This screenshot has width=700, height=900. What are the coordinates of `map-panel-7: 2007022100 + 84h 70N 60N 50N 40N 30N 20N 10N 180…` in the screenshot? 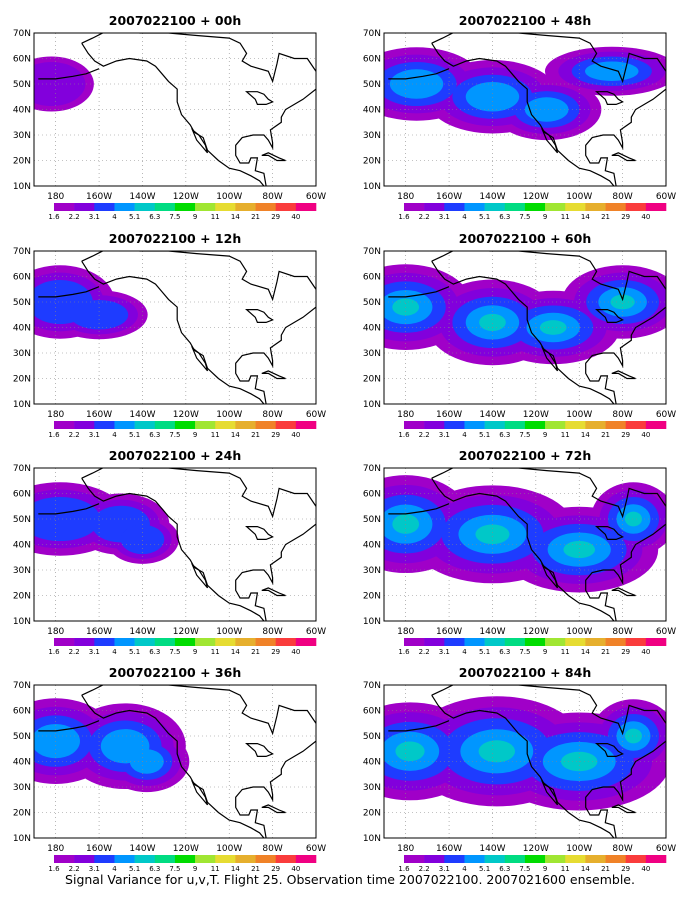 It's located at (519, 769).